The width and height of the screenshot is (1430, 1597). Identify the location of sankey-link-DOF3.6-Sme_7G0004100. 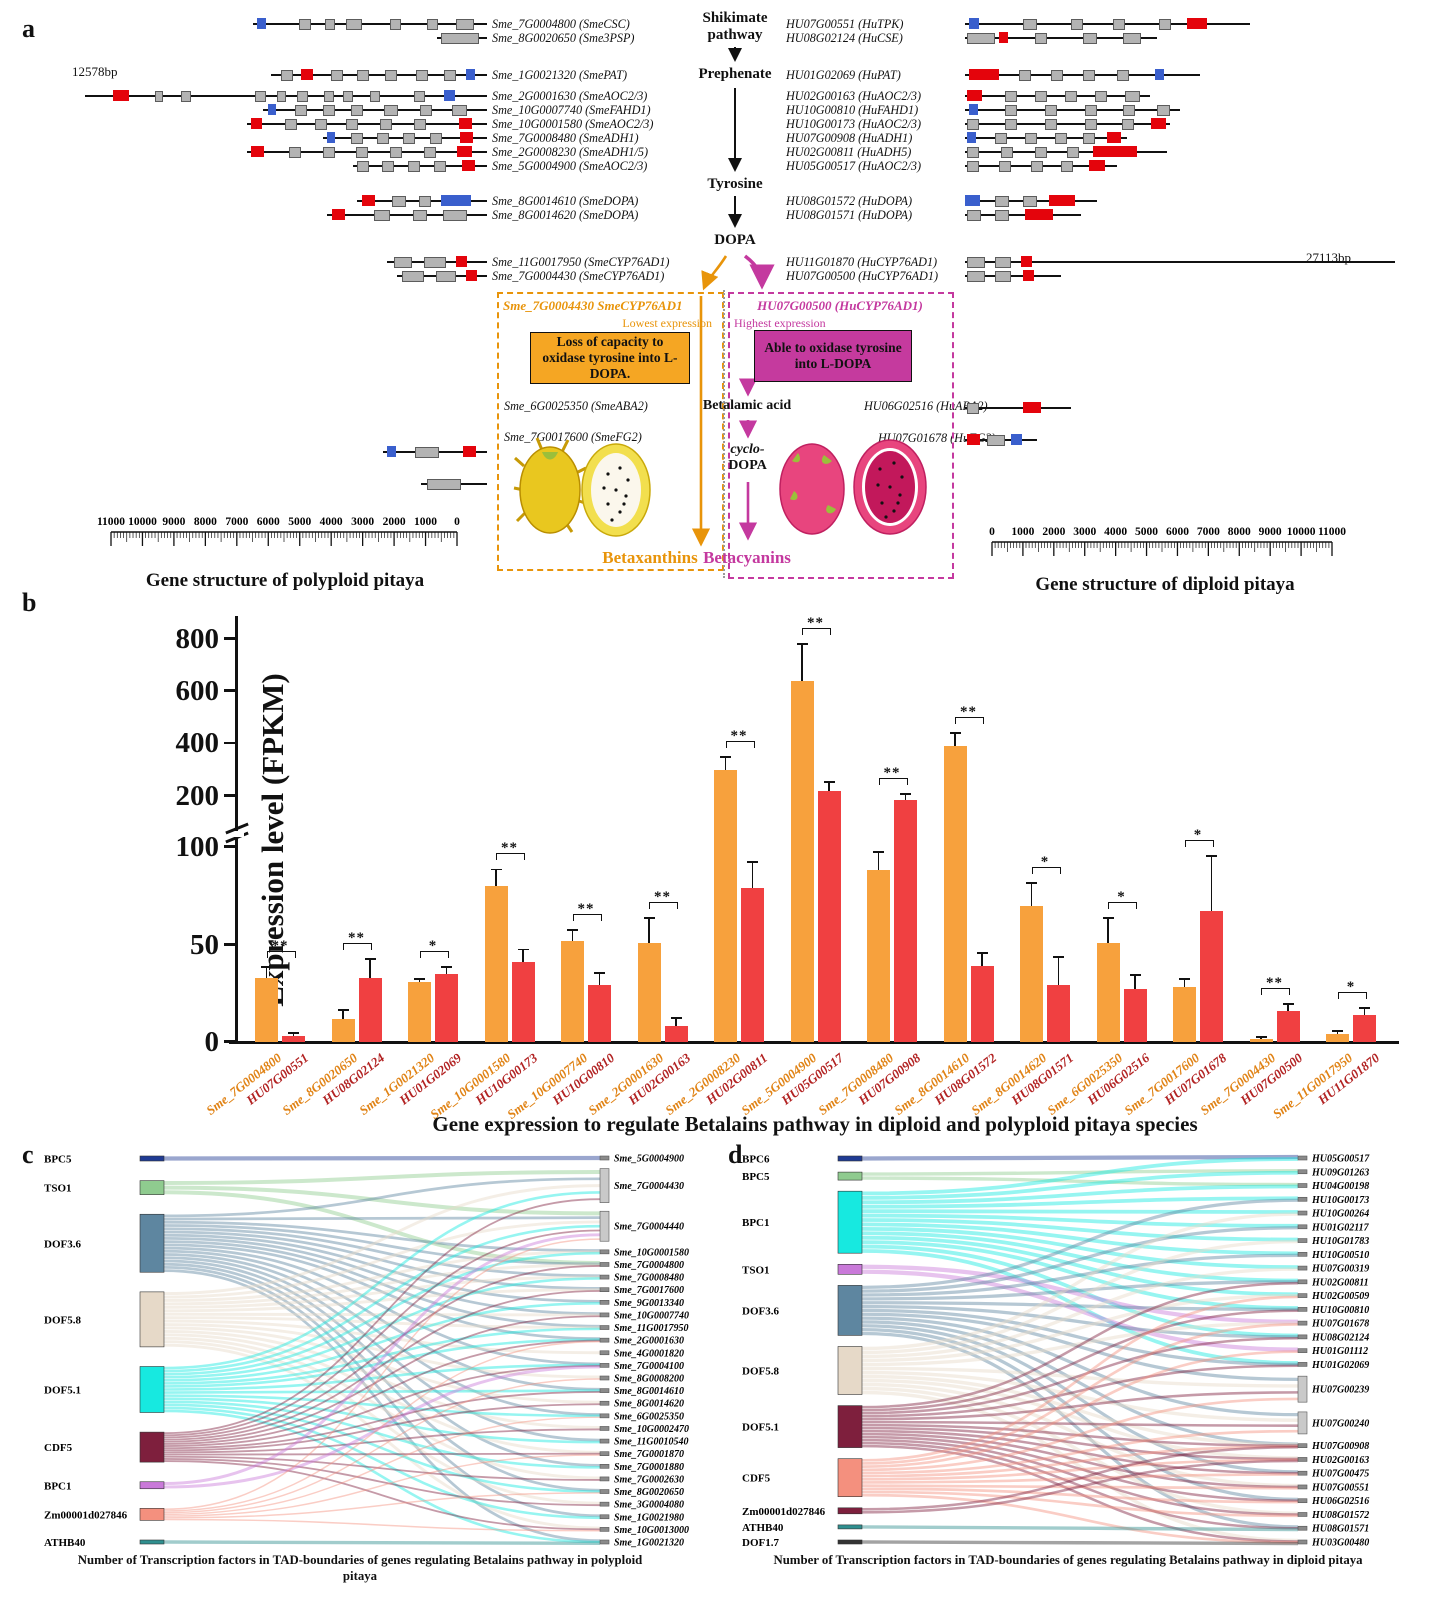
(382, 1306).